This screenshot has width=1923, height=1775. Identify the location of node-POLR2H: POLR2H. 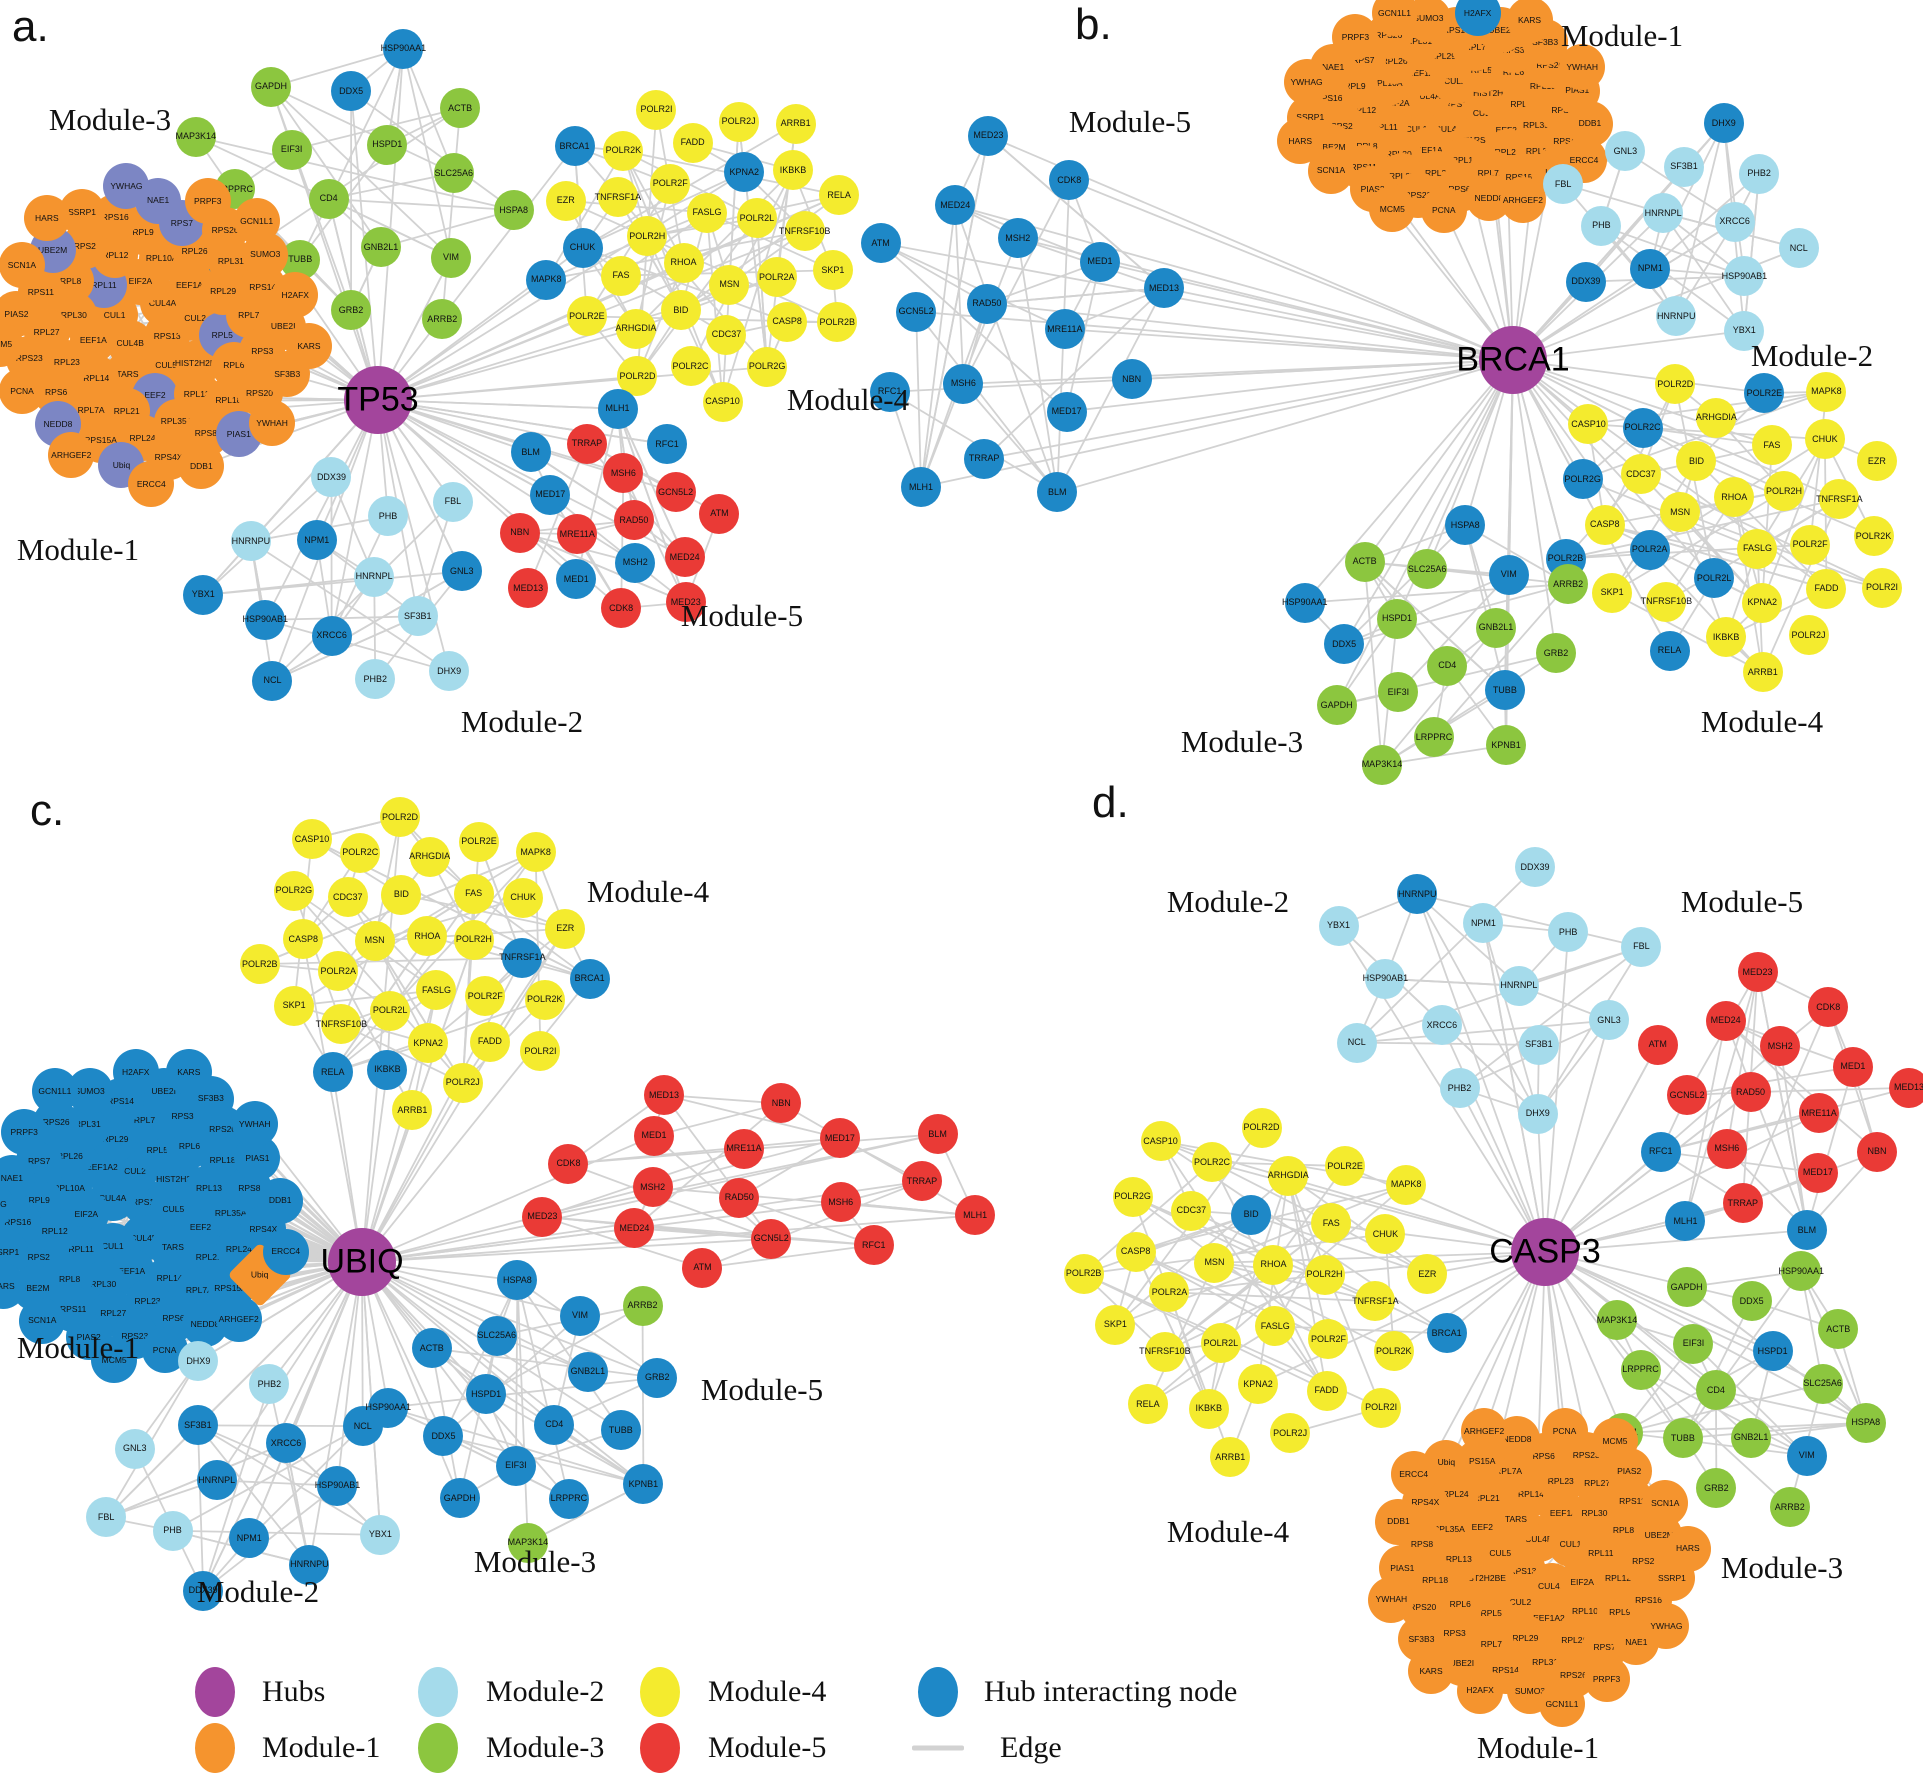
(473, 939).